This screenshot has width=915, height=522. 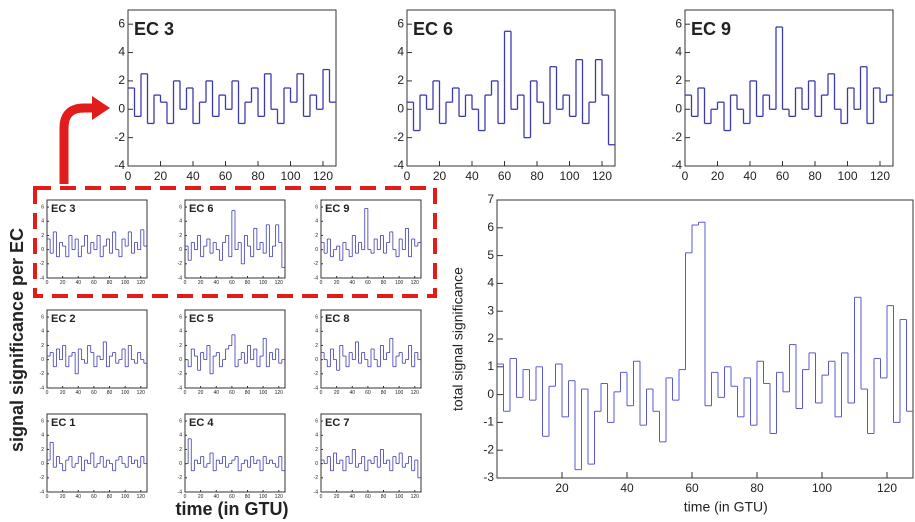 What do you see at coordinates (337, 319) in the screenshot?
I see `panel-title: EC 8` at bounding box center [337, 319].